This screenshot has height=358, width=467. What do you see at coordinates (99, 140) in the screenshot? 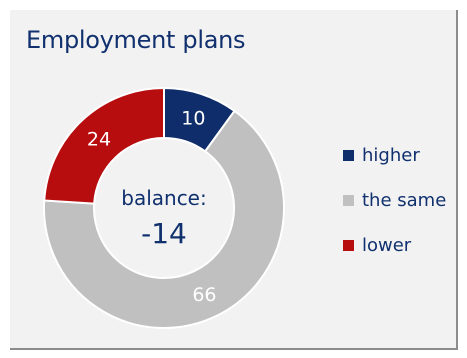
I see `slice-label-lower: 24` at bounding box center [99, 140].